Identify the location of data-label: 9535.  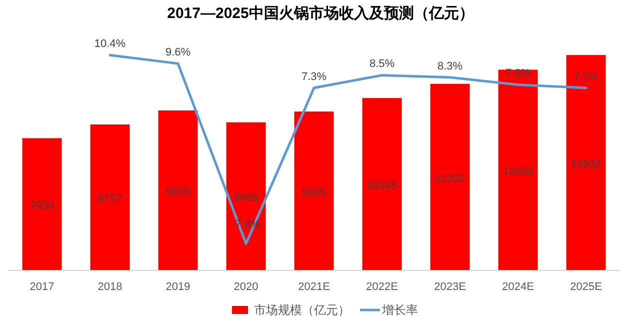
(314, 192).